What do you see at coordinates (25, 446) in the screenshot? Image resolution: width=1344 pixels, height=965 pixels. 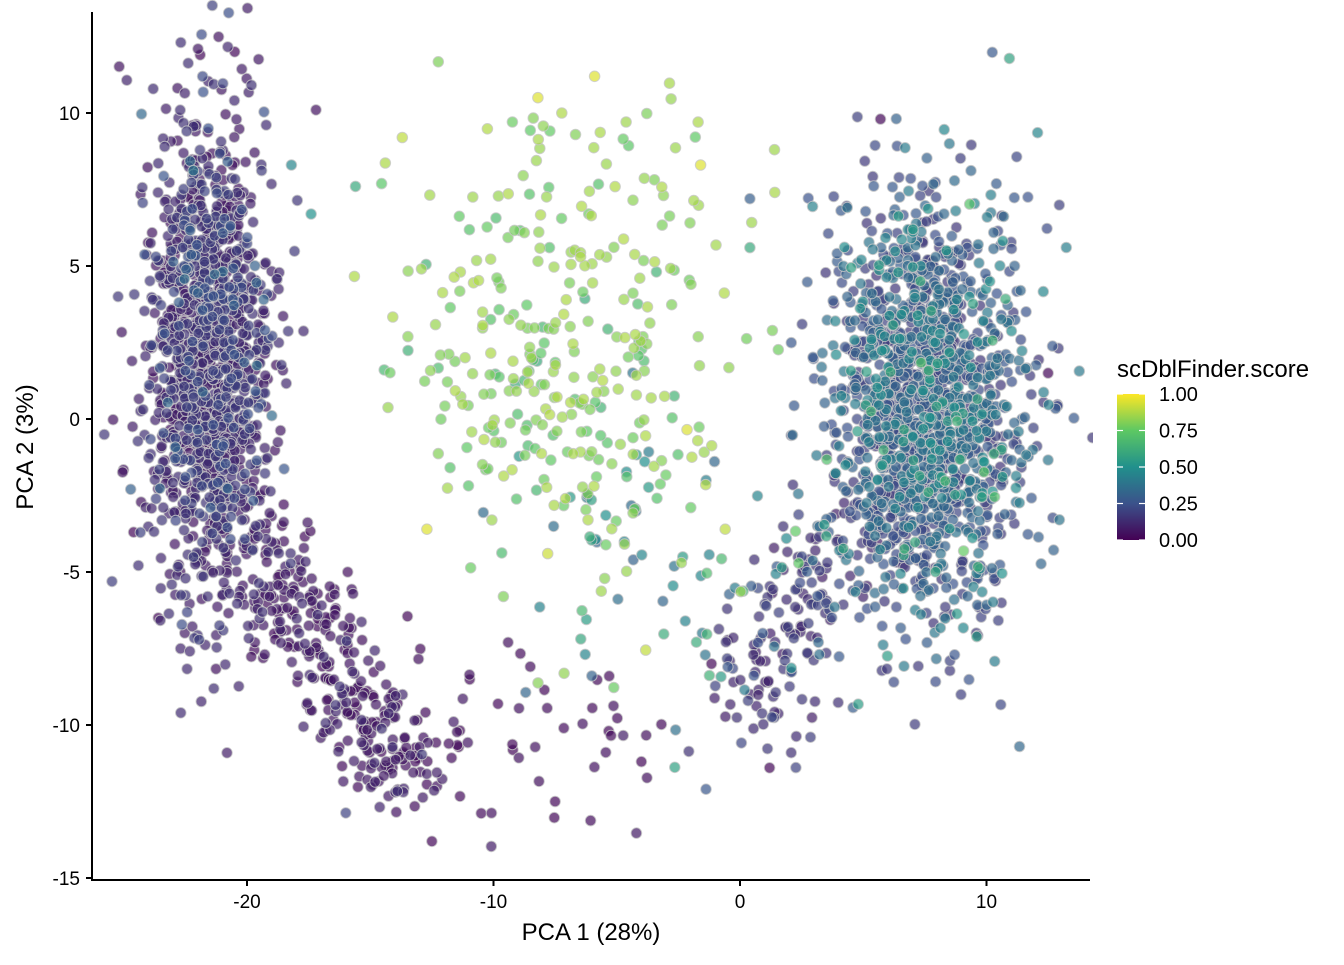 I see `y-axis-title: PCA 2 (3%)` at bounding box center [25, 446].